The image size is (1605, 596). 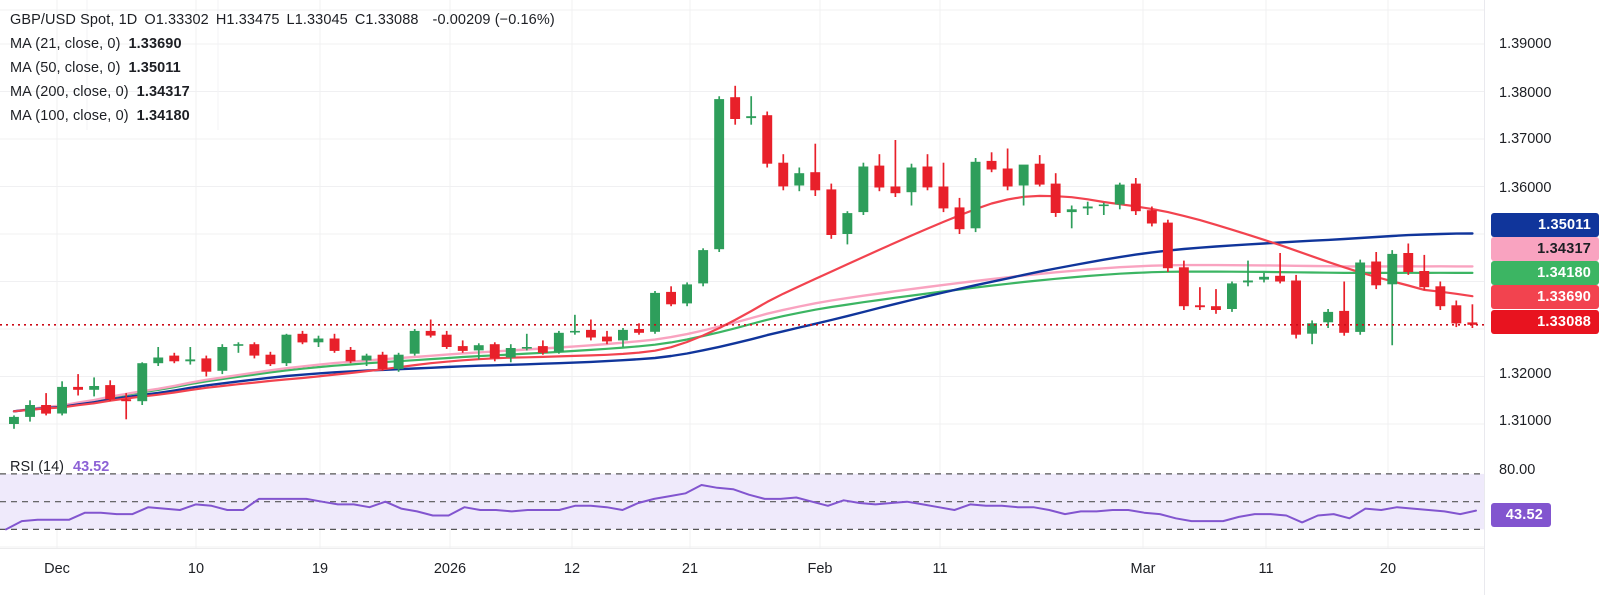 I want to click on date-tick-dec: Dec, so click(x=57, y=569).